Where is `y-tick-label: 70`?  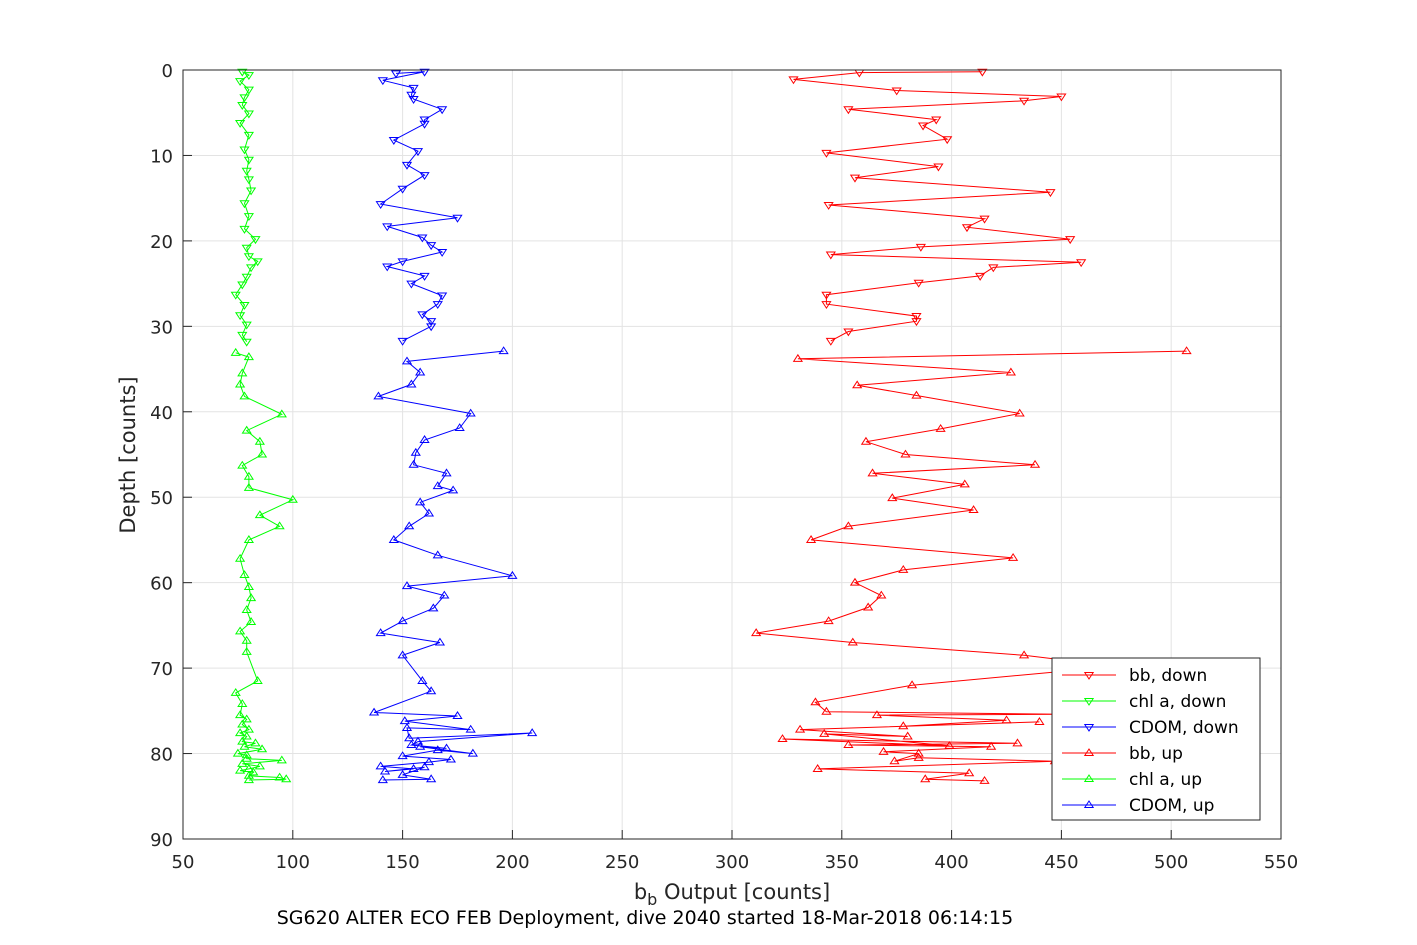
y-tick-label: 70 is located at coordinates (161, 669).